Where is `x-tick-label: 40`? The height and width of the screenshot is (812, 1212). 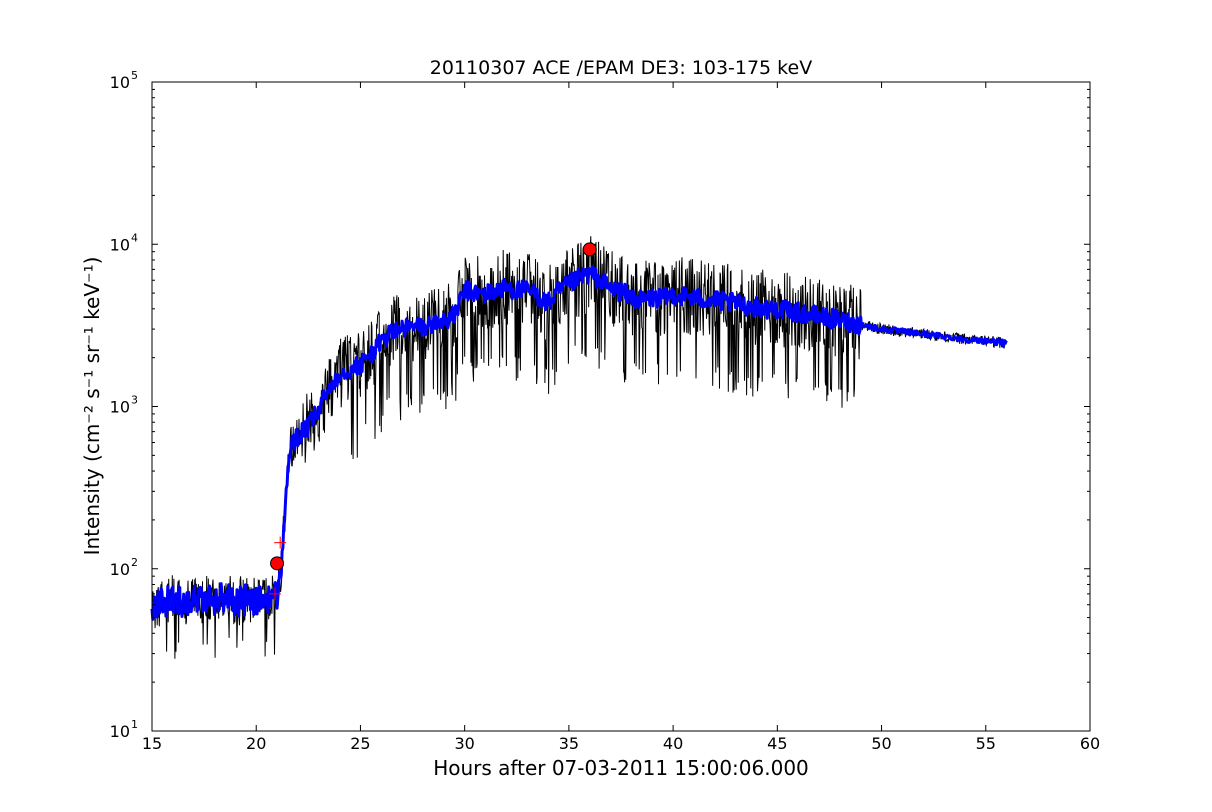 x-tick-label: 40 is located at coordinates (673, 743).